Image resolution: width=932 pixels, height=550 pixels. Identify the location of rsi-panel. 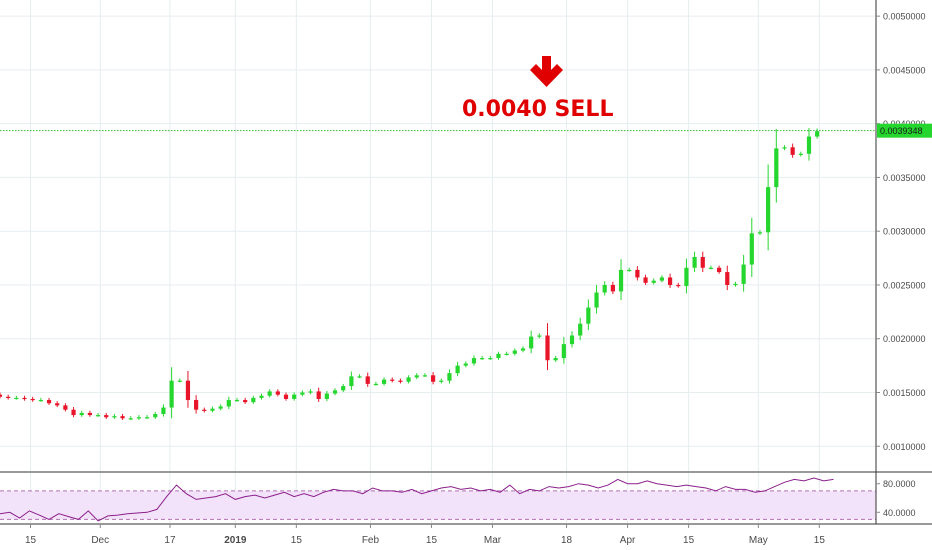
(438, 499).